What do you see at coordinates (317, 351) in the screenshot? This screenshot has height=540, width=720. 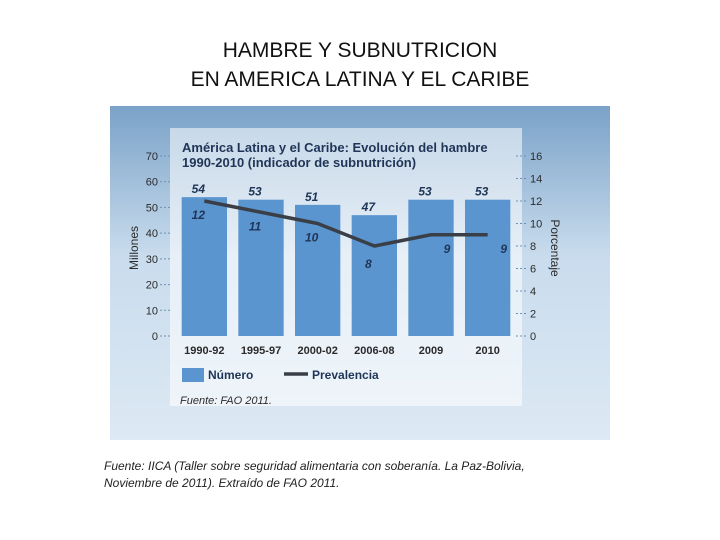 I see `x-tick-label: 2000-02` at bounding box center [317, 351].